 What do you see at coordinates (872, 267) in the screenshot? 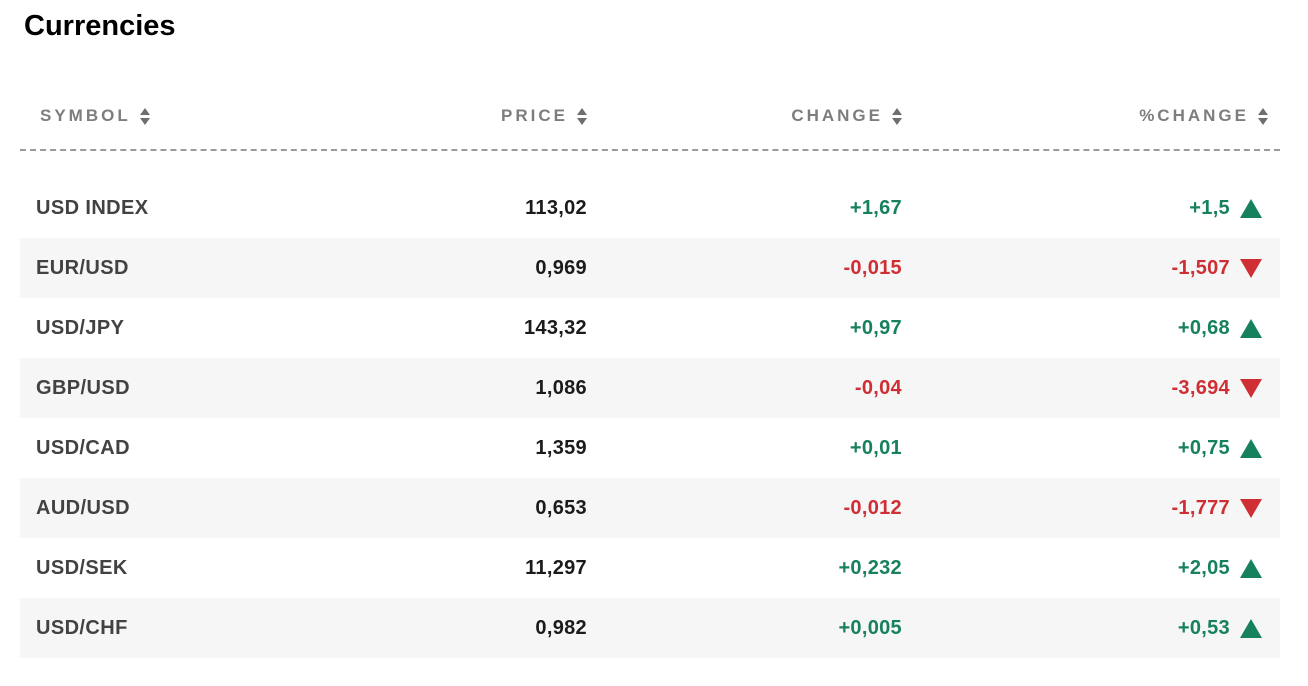
I see `change-cell: -0,015` at bounding box center [872, 267].